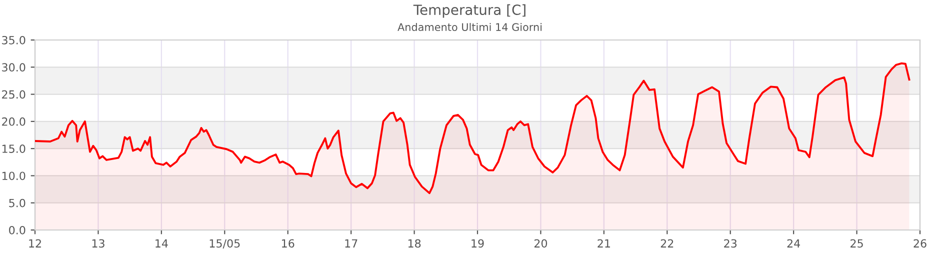 The height and width of the screenshot is (260, 940). Describe the element at coordinates (162, 243) in the screenshot. I see `x-tick-label: 14` at that location.